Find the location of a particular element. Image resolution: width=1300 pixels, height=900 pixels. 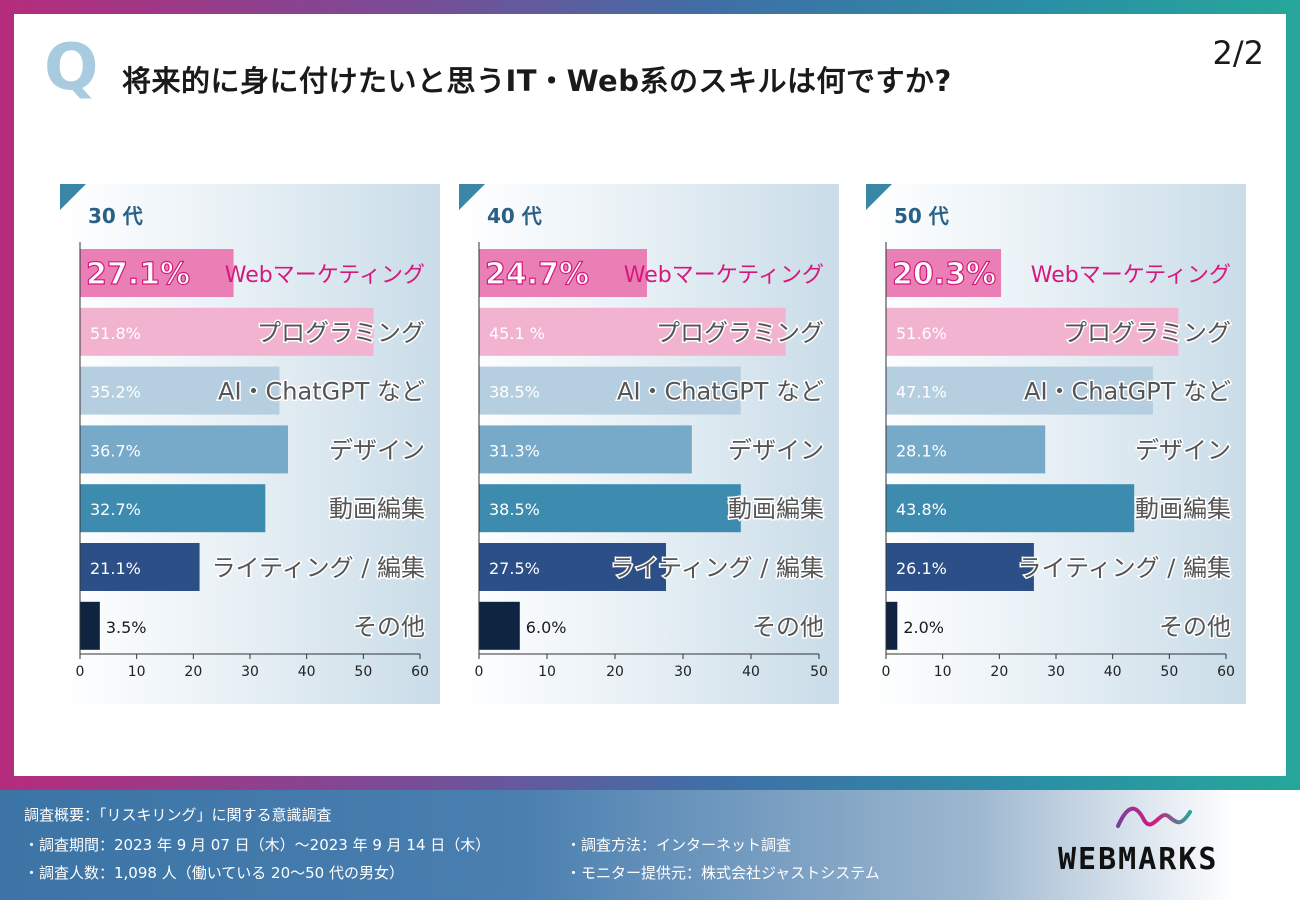

value-label: 27.1% is located at coordinates (138, 274).